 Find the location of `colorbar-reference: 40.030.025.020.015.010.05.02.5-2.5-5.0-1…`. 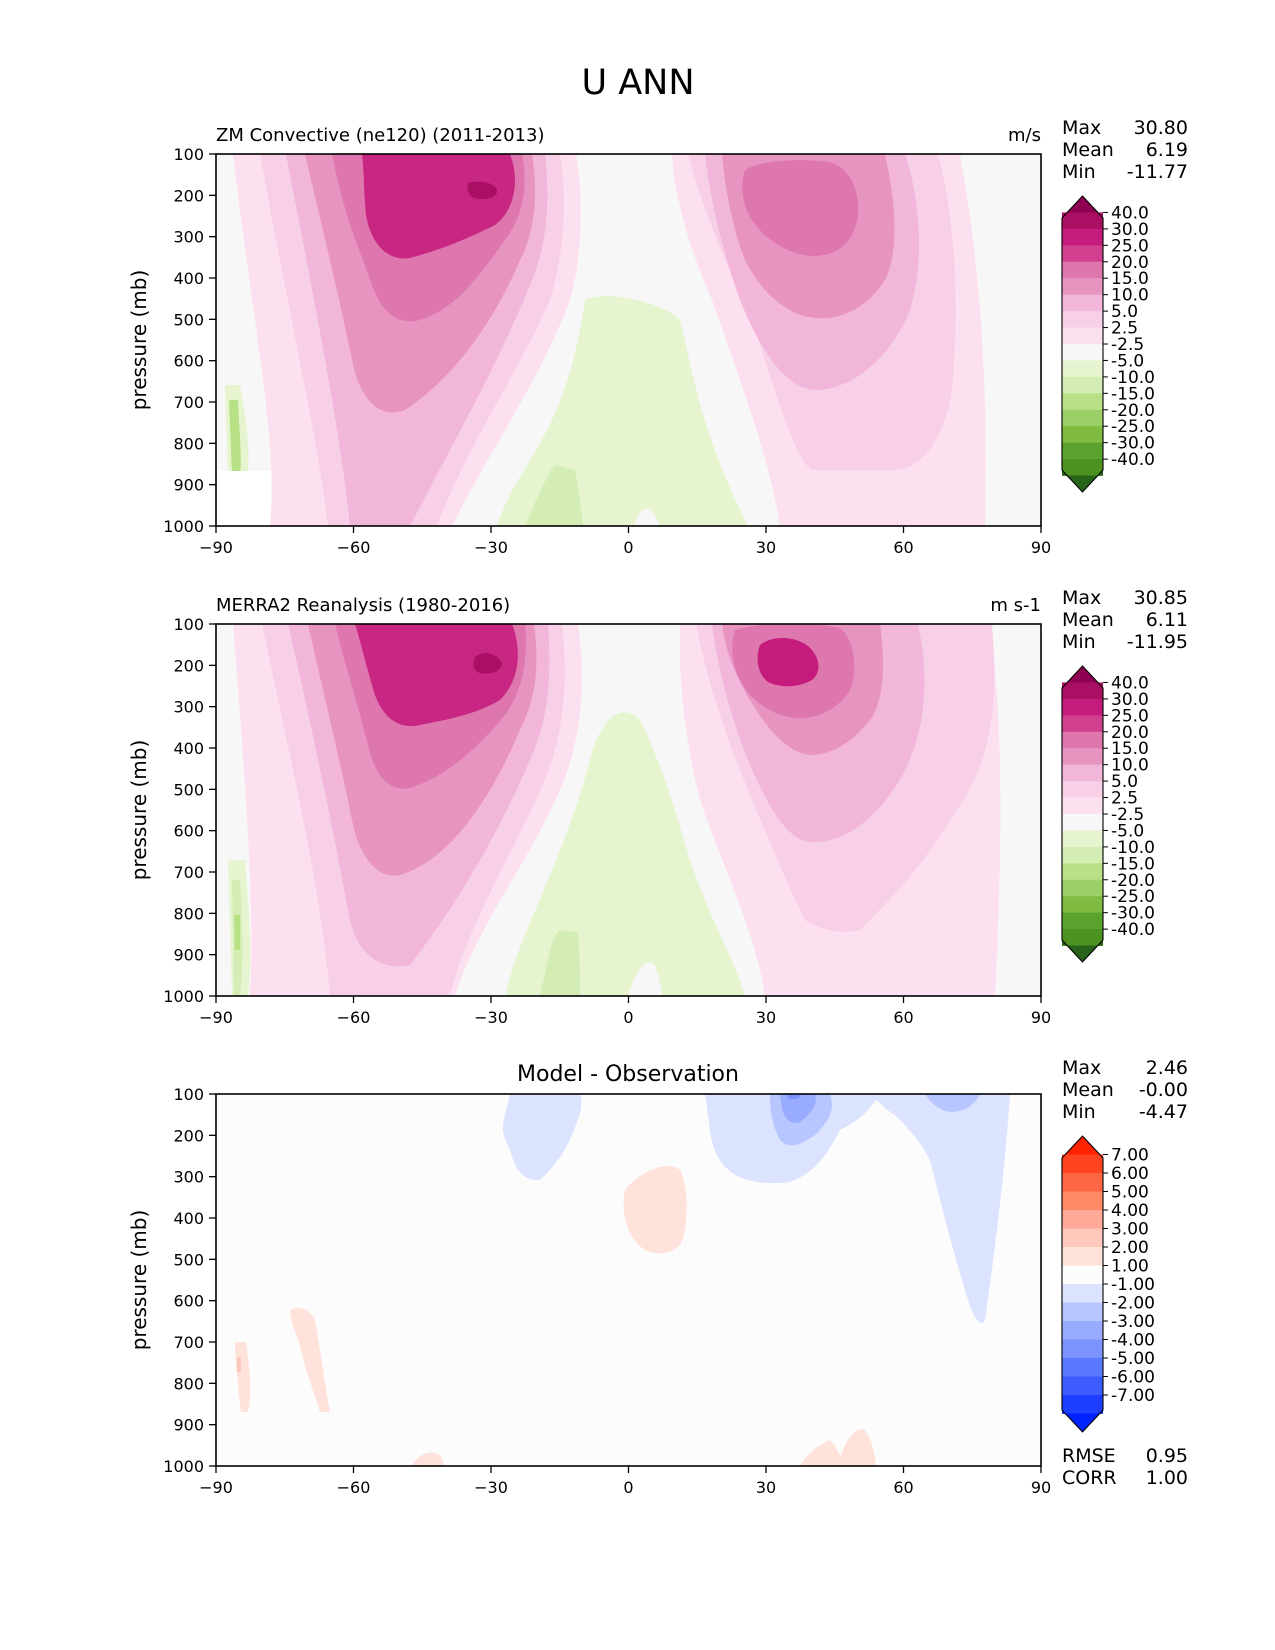

colorbar-reference: 40.030.025.020.015.010.05.02.5-2.5-5.0-1… is located at coordinates (1108, 814).